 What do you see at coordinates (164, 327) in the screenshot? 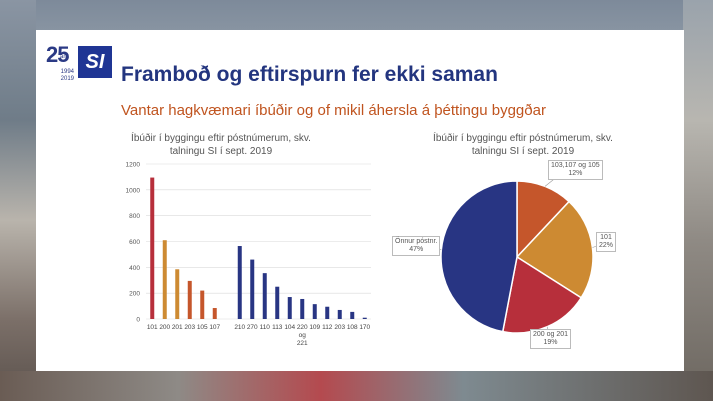
I see `bar-category-label: 200` at bounding box center [164, 327].